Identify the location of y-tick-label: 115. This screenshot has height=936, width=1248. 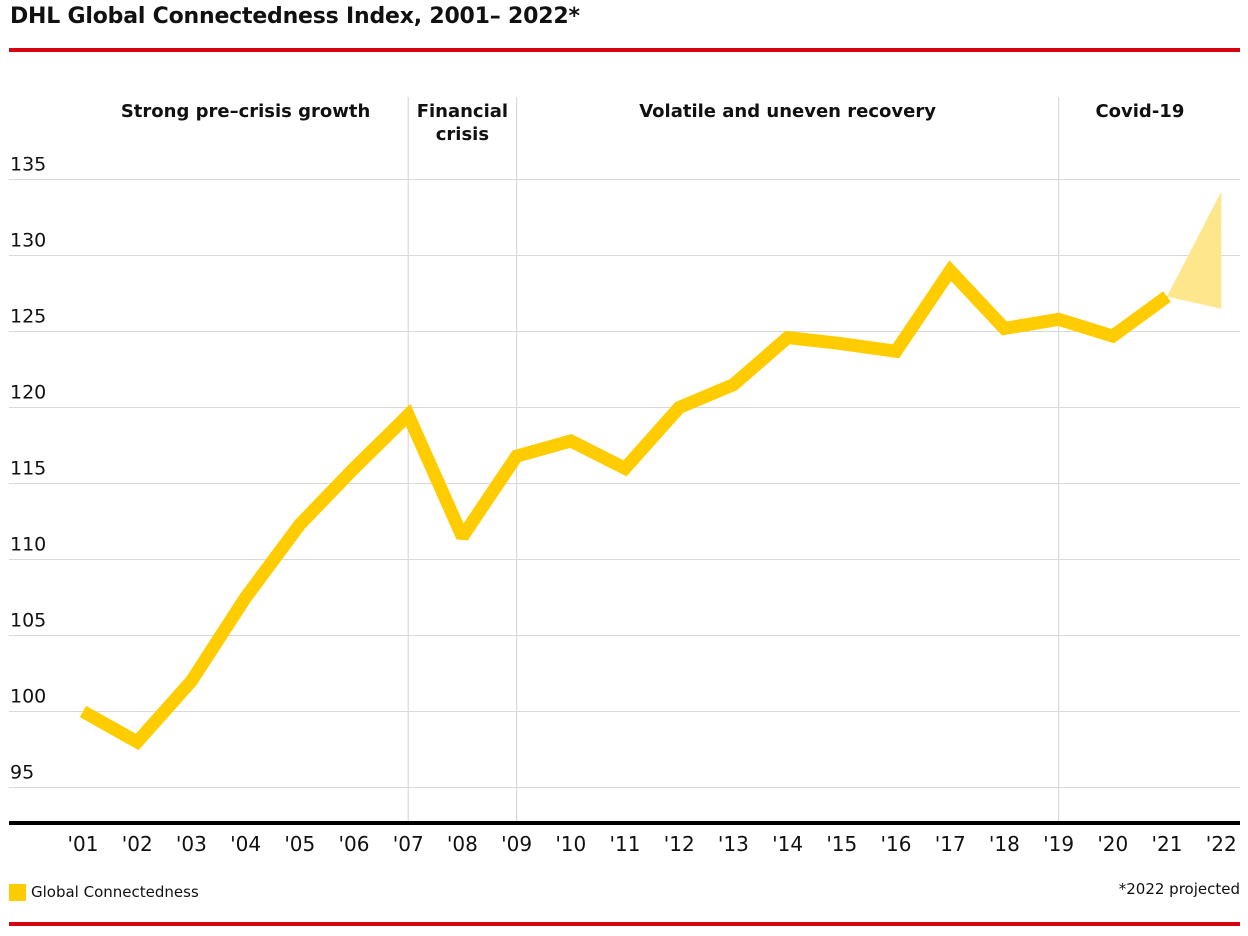
(28, 469).